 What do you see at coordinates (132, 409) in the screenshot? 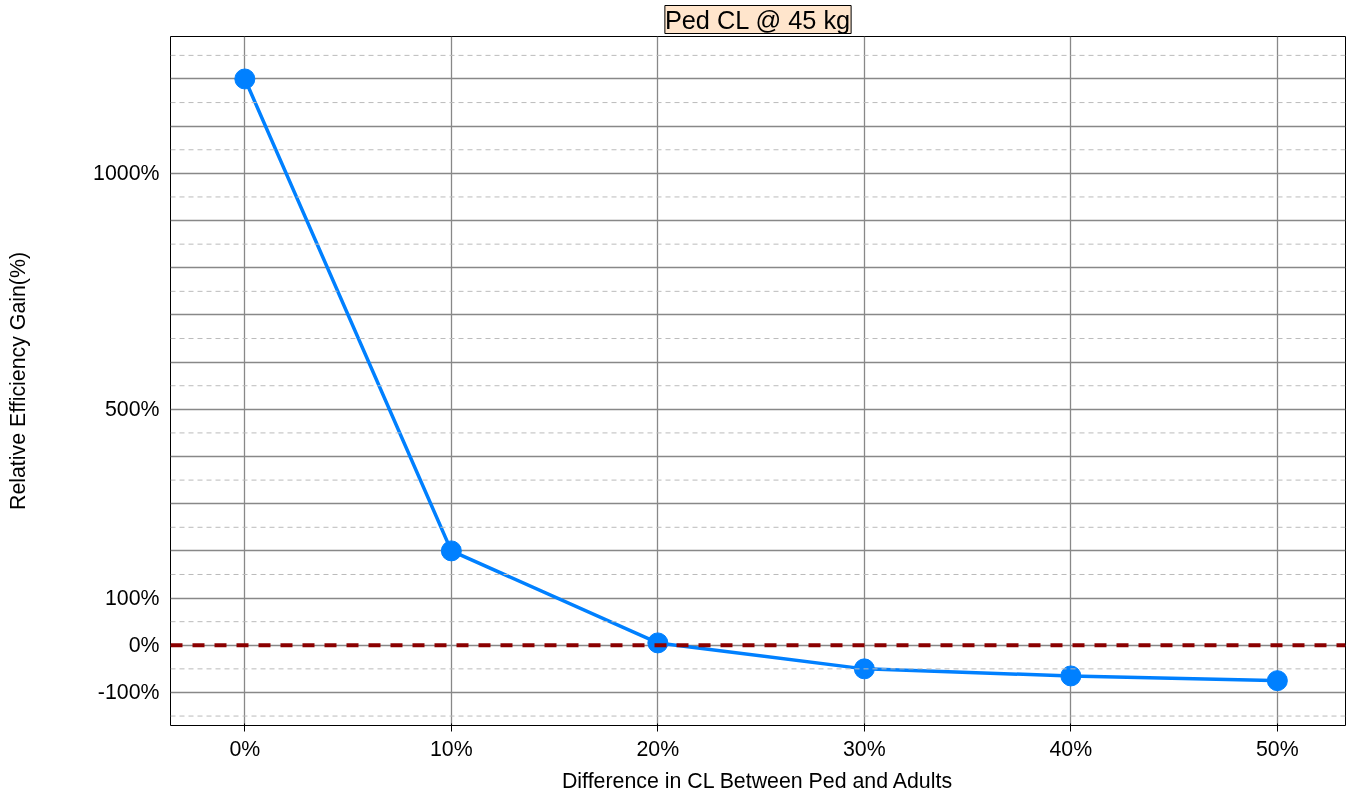
I see `y-tick-label: 500%` at bounding box center [132, 409].